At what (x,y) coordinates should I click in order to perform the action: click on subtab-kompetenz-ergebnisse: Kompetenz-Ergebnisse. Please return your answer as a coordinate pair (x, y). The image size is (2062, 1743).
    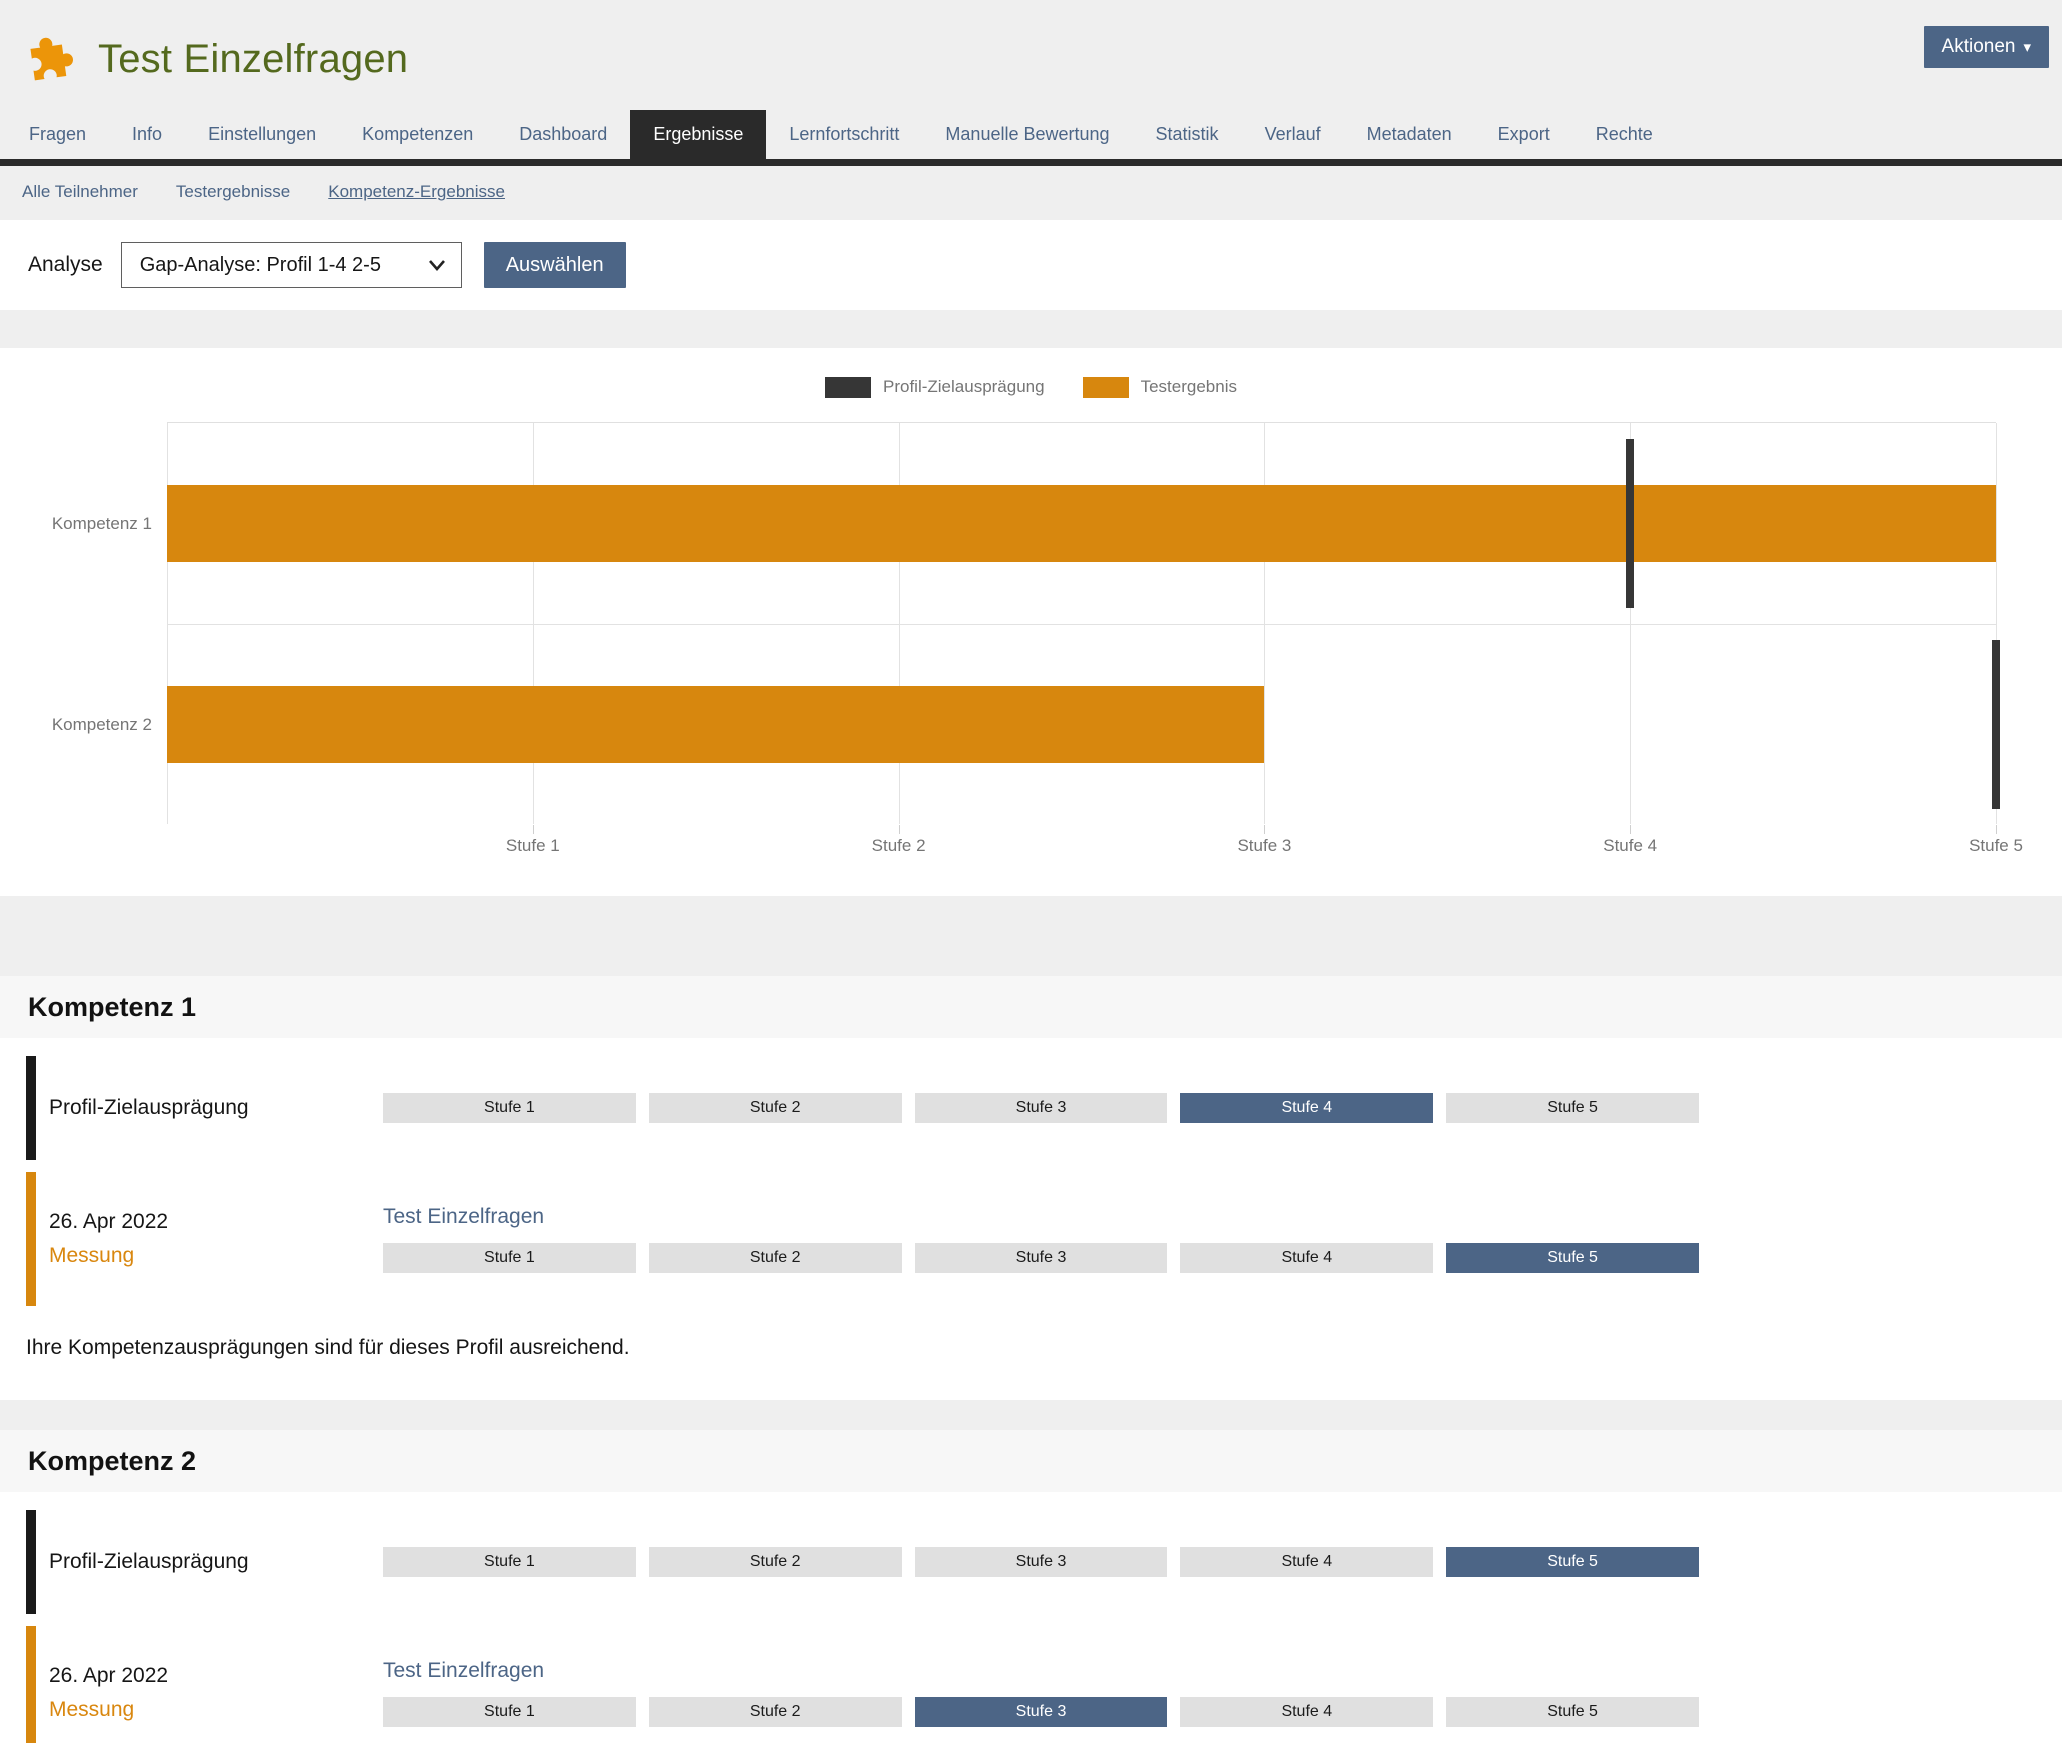
    Looking at the image, I should click on (416, 191).